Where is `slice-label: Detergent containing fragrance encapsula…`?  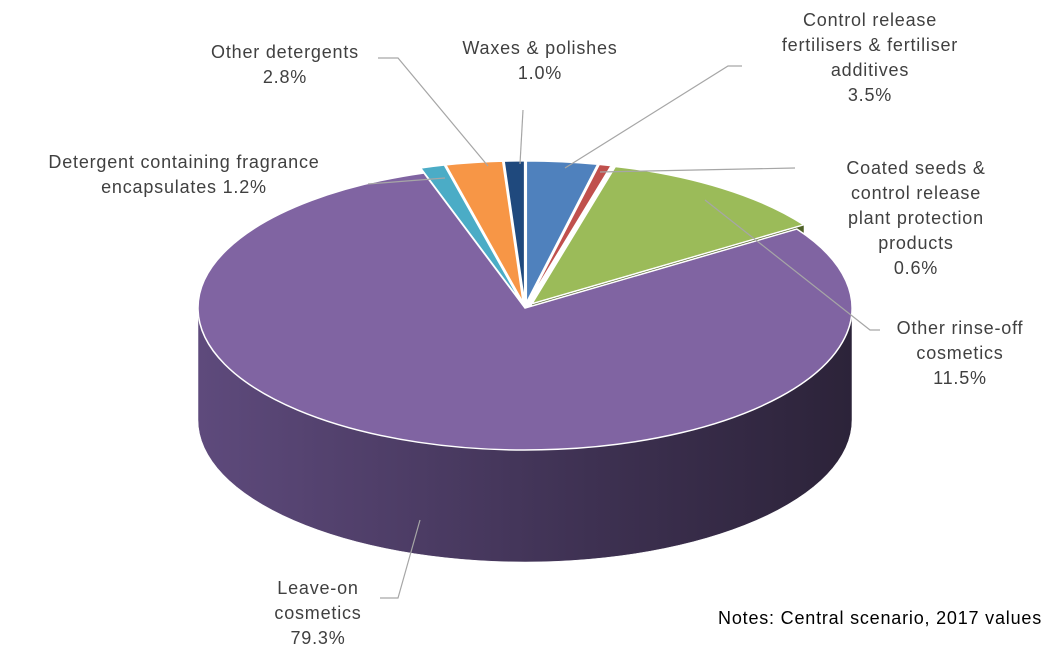
slice-label: Detergent containing fragrance encapsula… is located at coordinates (184, 175).